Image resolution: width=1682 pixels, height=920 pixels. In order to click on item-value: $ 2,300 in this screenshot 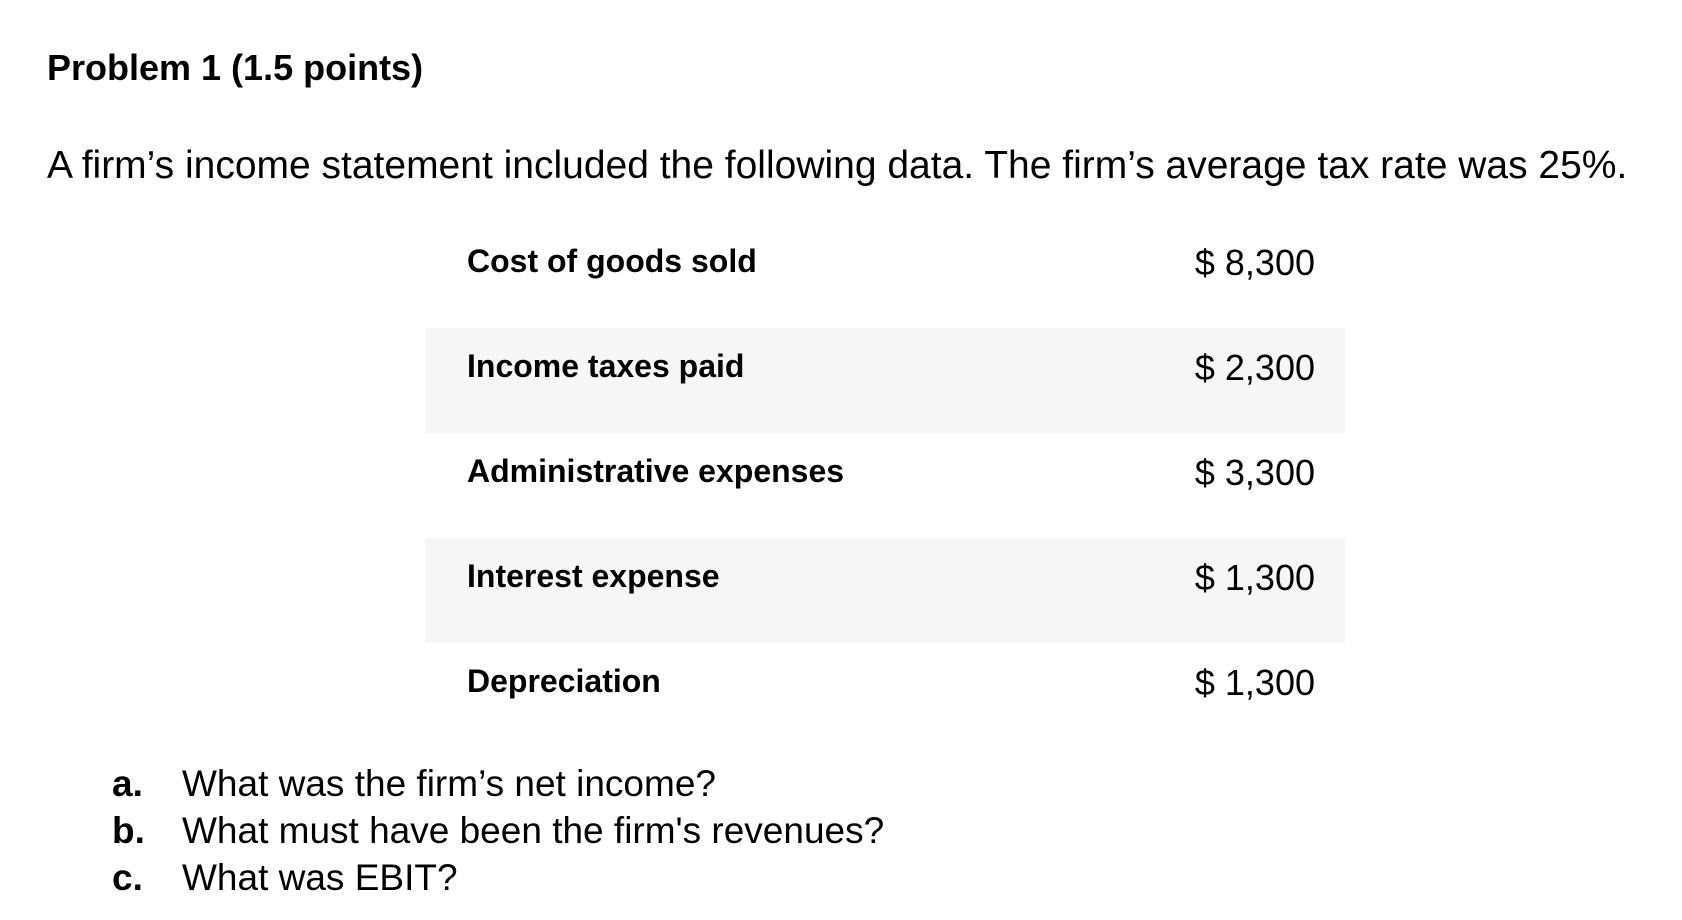, I will do `click(1254, 367)`.